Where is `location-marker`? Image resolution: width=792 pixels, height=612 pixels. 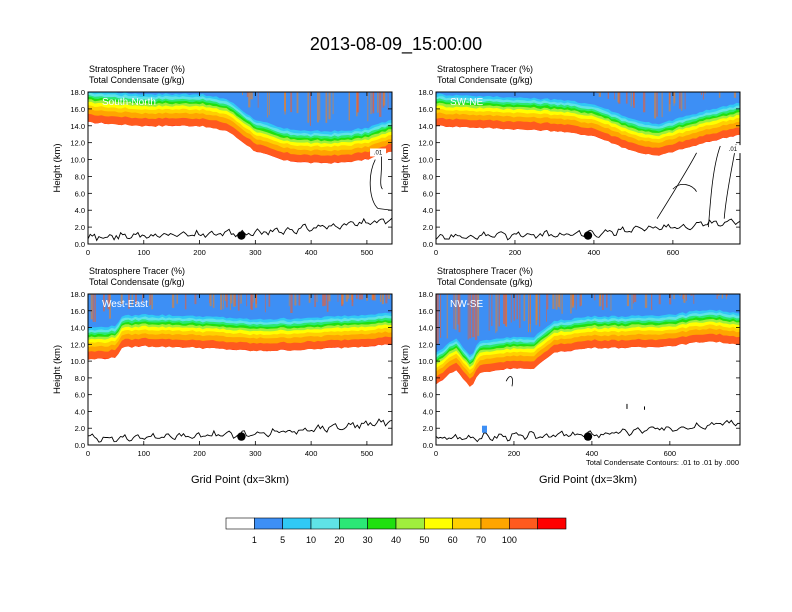 location-marker is located at coordinates (588, 436).